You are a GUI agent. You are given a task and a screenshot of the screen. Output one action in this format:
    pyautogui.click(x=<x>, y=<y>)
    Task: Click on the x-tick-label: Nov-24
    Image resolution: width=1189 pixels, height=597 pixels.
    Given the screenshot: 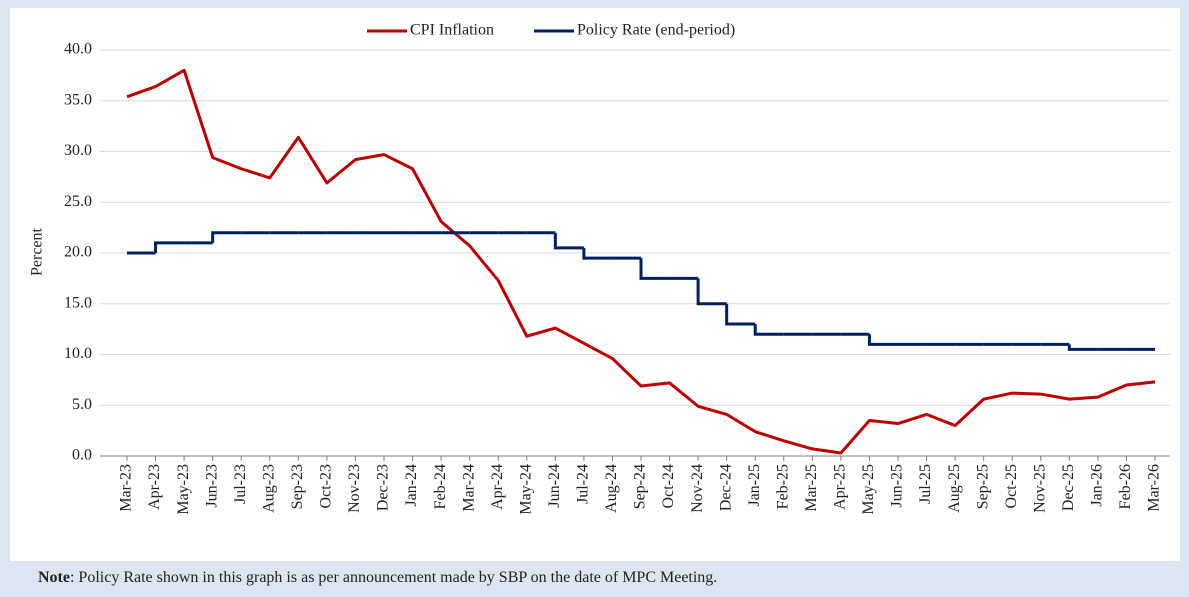 What is the action you would take?
    pyautogui.click(x=697, y=488)
    